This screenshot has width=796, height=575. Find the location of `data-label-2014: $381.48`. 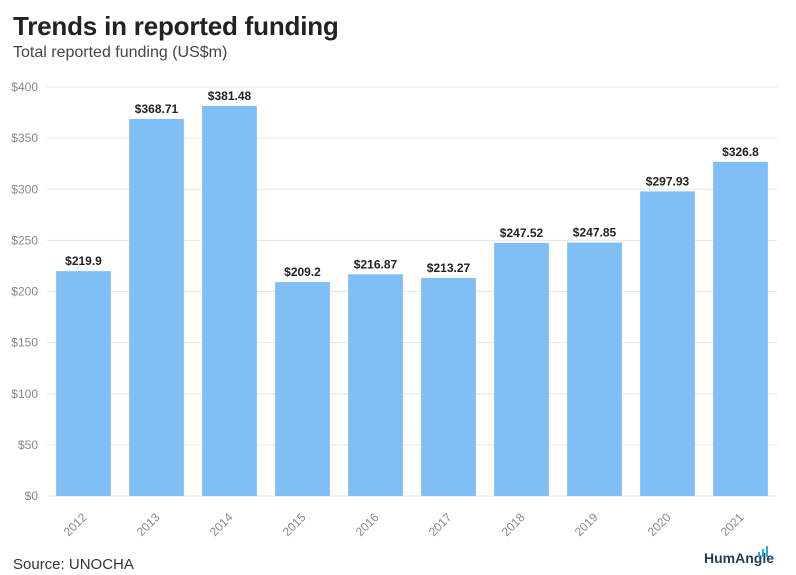

data-label-2014: $381.48 is located at coordinates (230, 96).